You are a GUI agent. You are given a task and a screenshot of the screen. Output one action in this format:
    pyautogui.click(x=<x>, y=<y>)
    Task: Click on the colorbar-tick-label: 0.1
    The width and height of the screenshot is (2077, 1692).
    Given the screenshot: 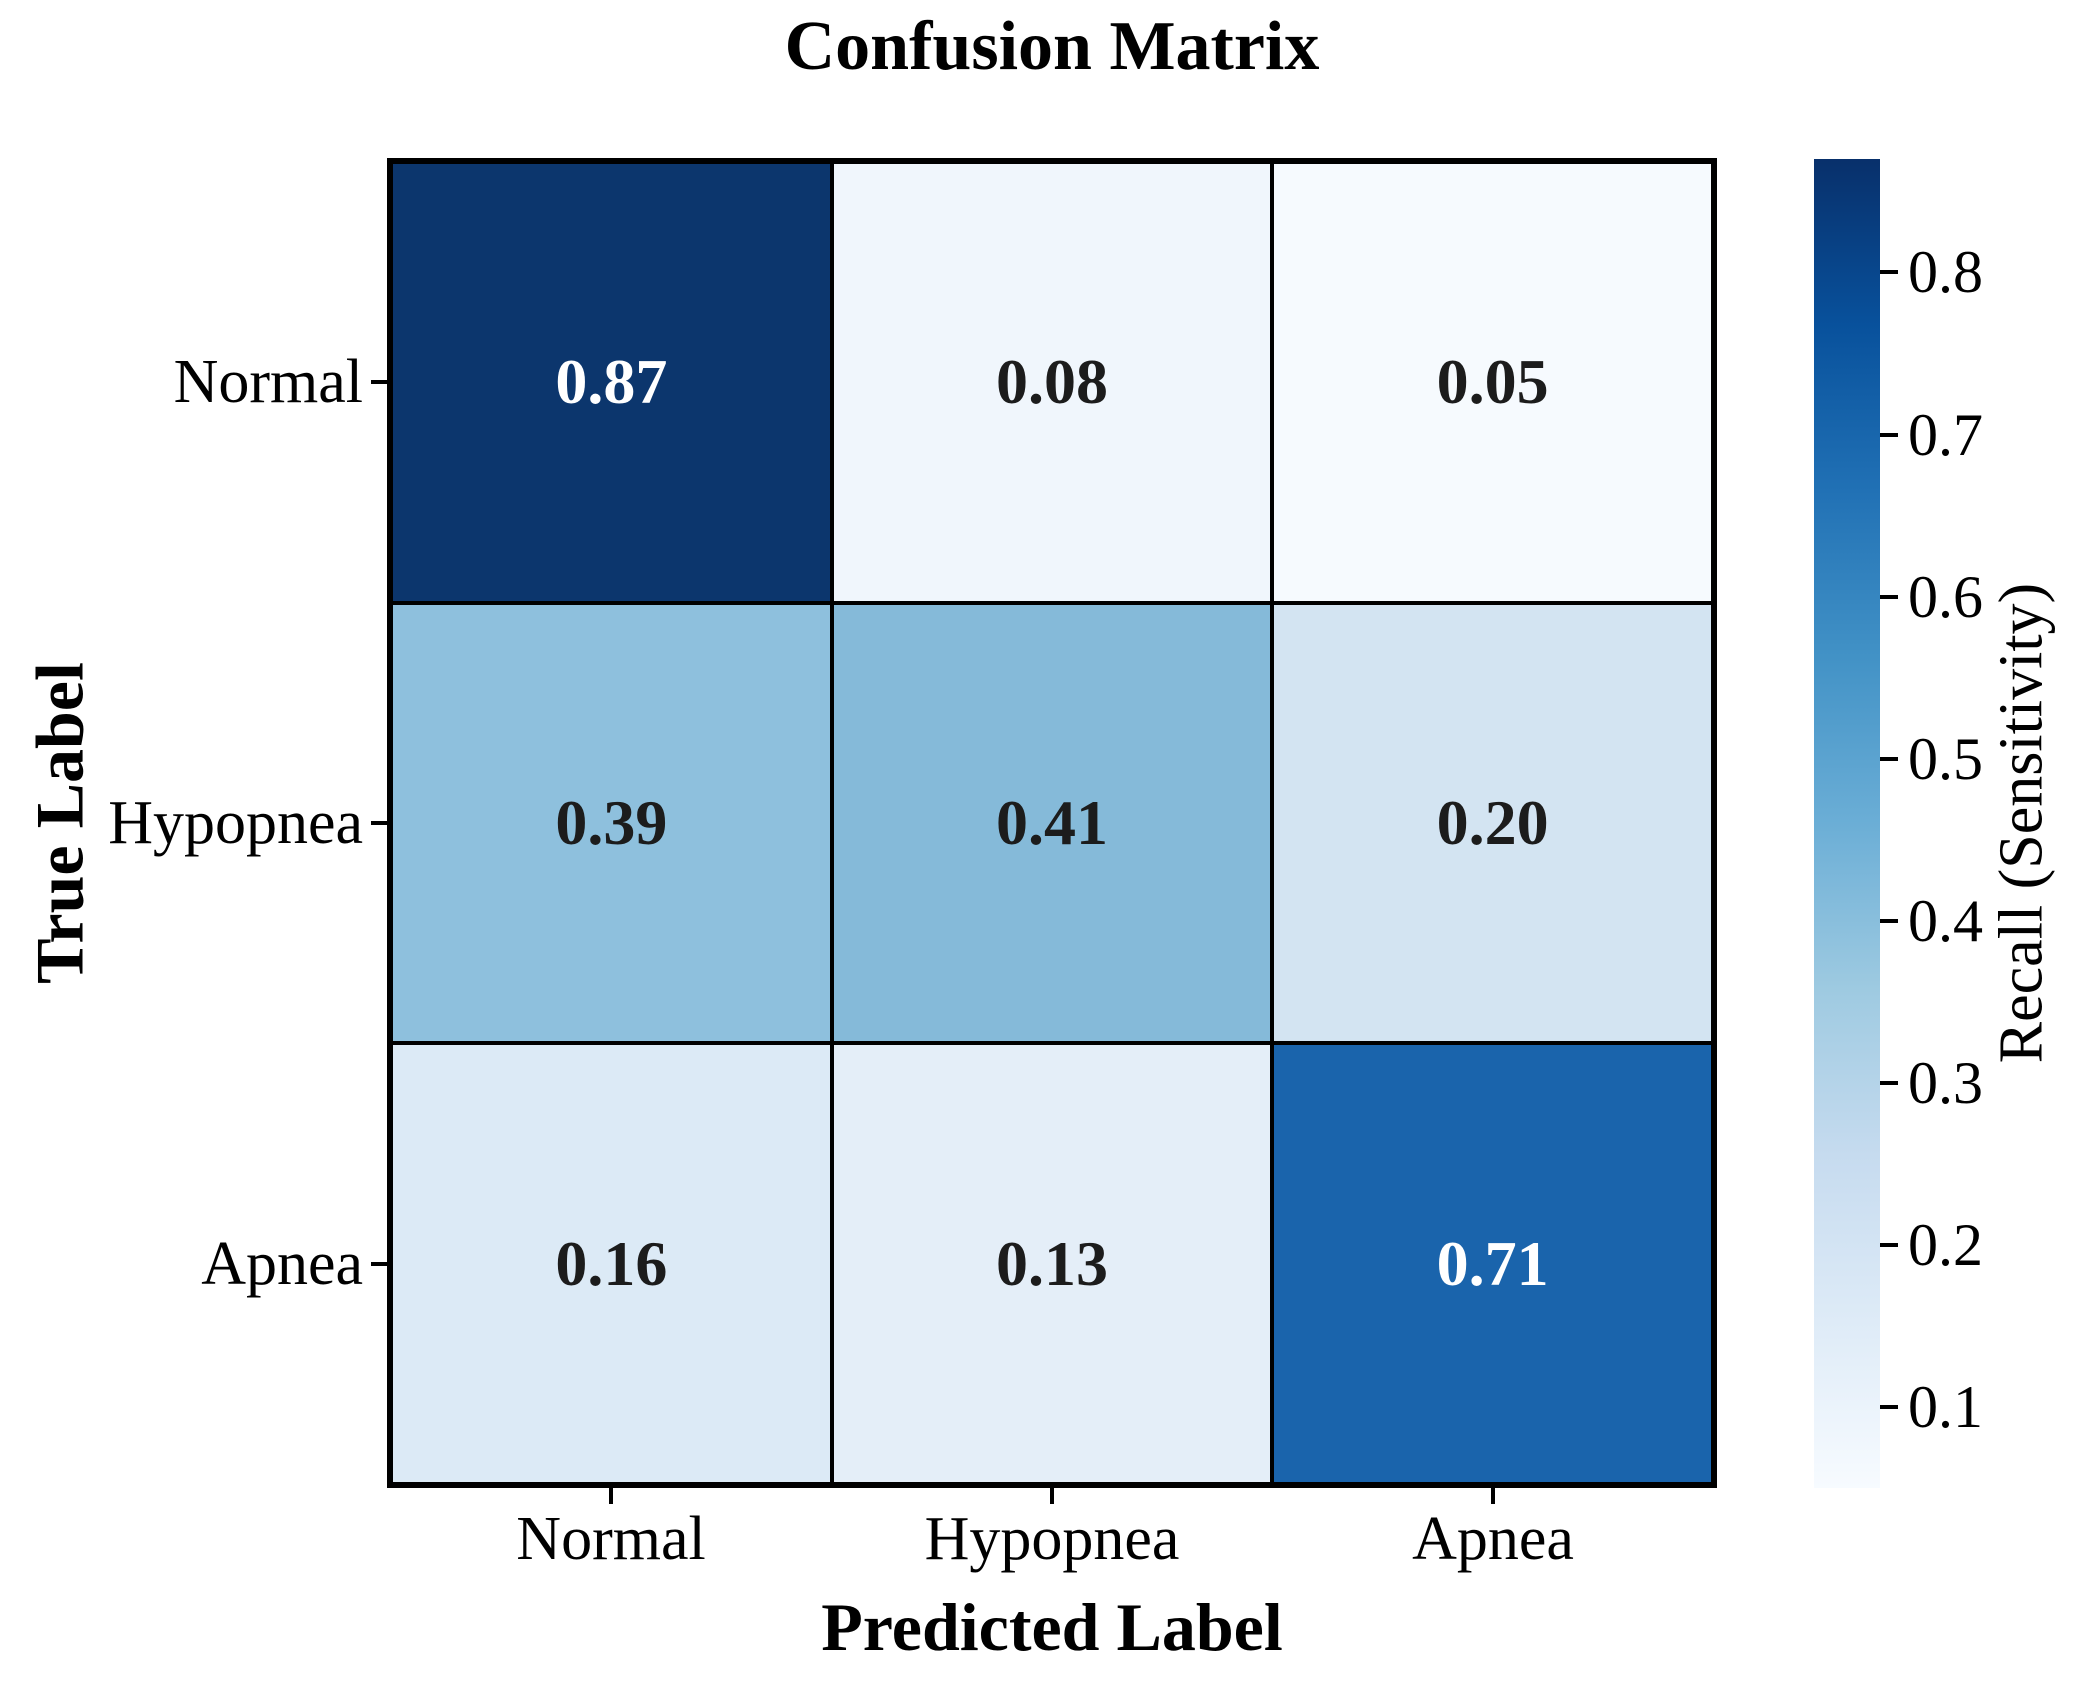 What is the action you would take?
    pyautogui.click(x=1945, y=1406)
    